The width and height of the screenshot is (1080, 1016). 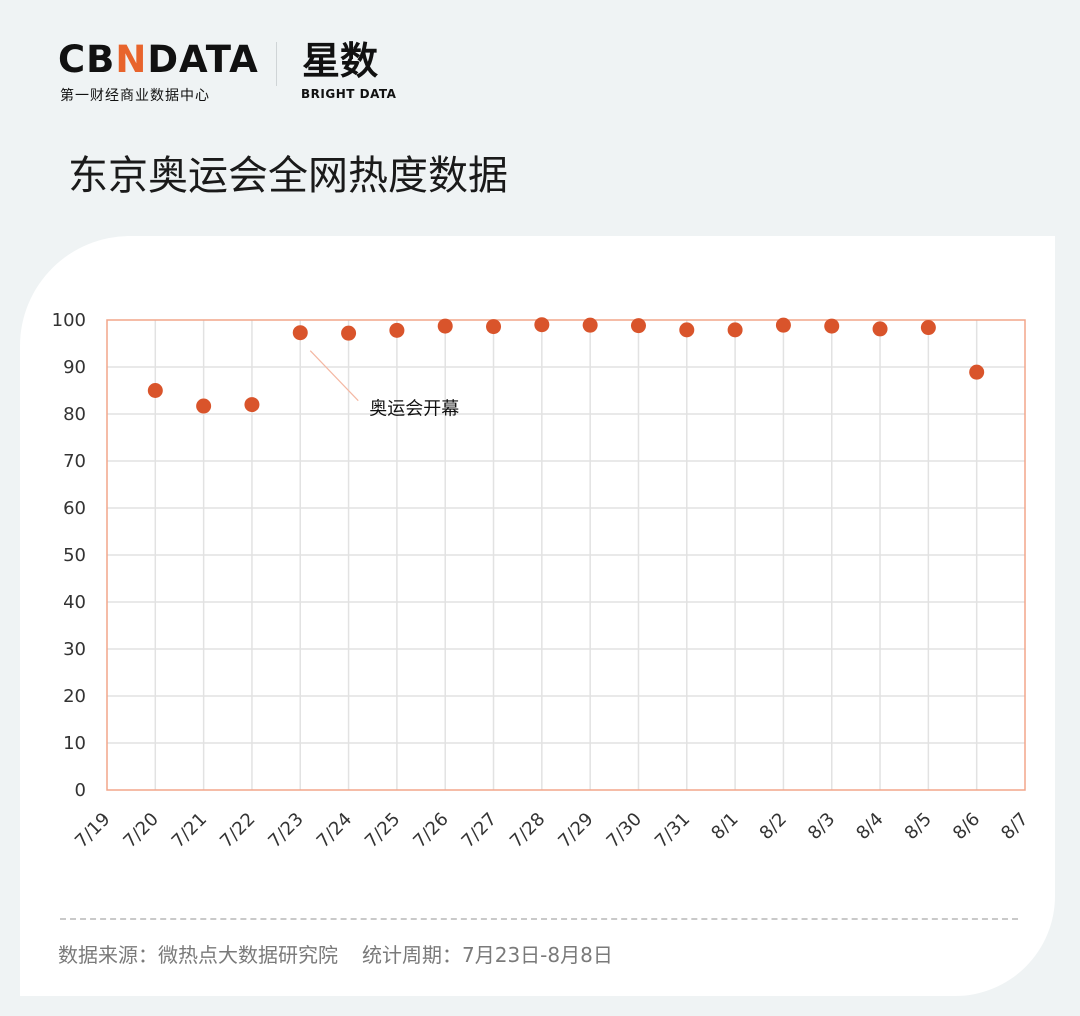 I want to click on x-tick-label: 7/31, so click(x=672, y=830).